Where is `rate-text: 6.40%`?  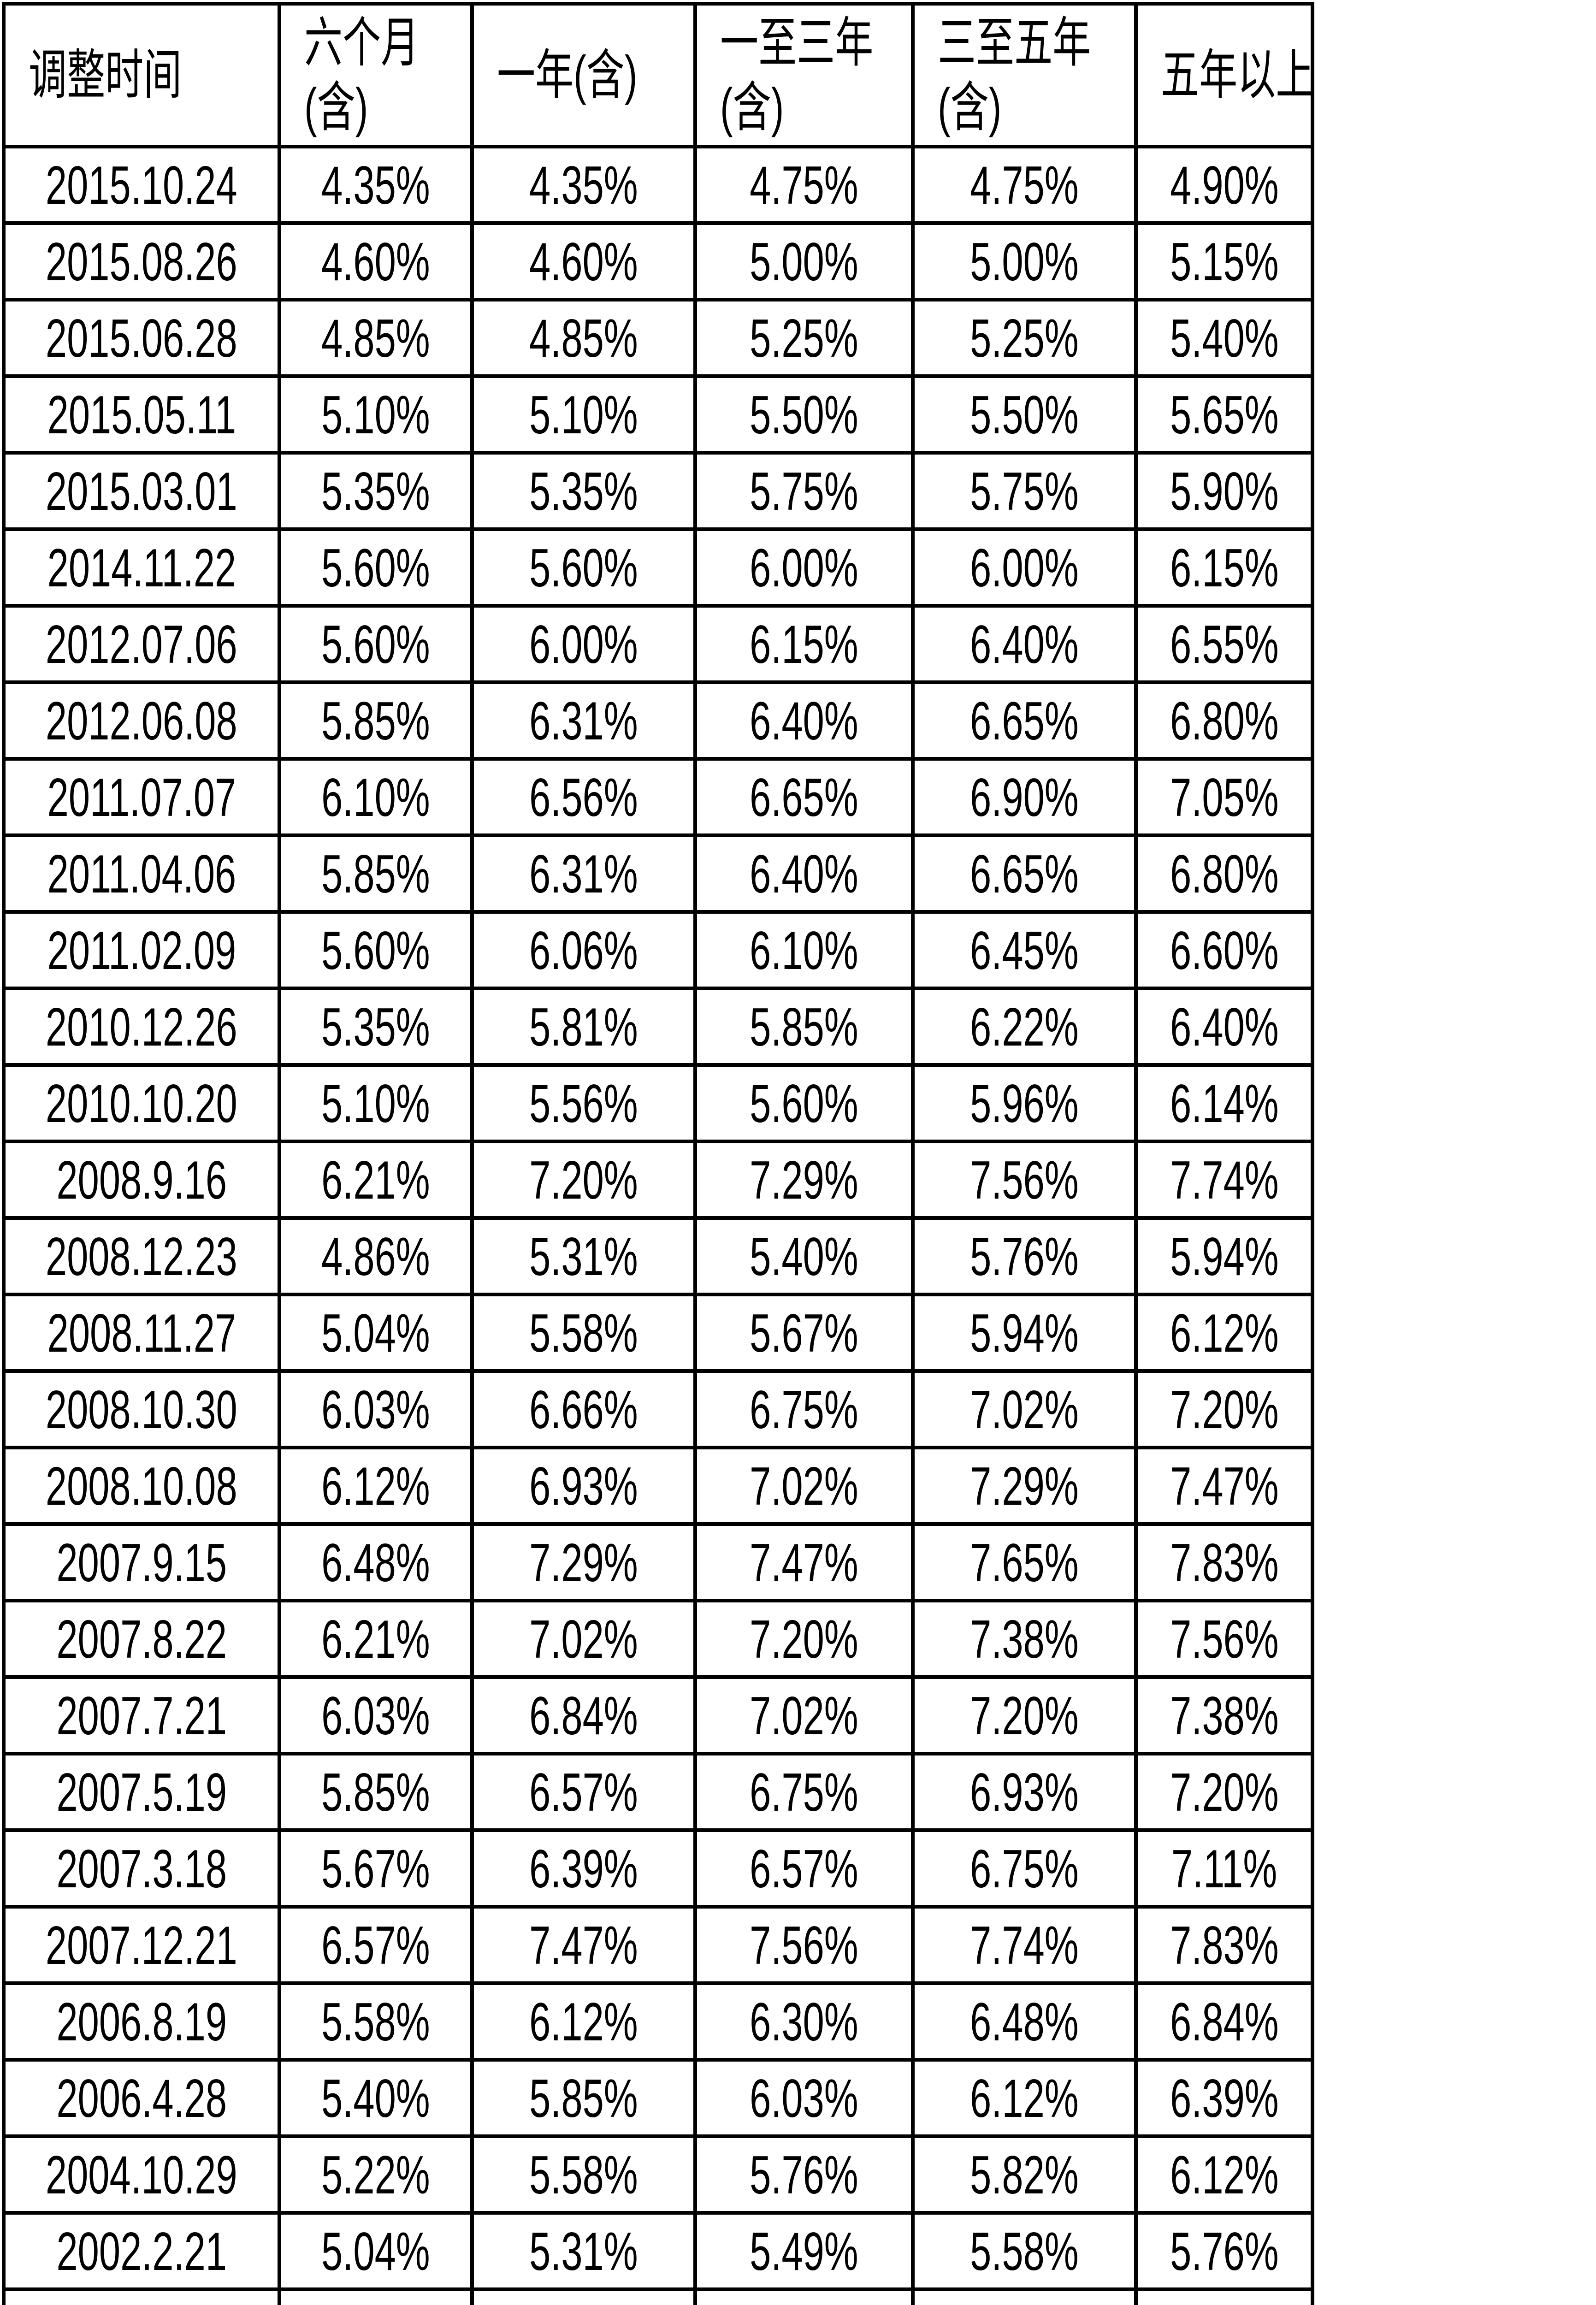
rate-text: 6.40% is located at coordinates (804, 720).